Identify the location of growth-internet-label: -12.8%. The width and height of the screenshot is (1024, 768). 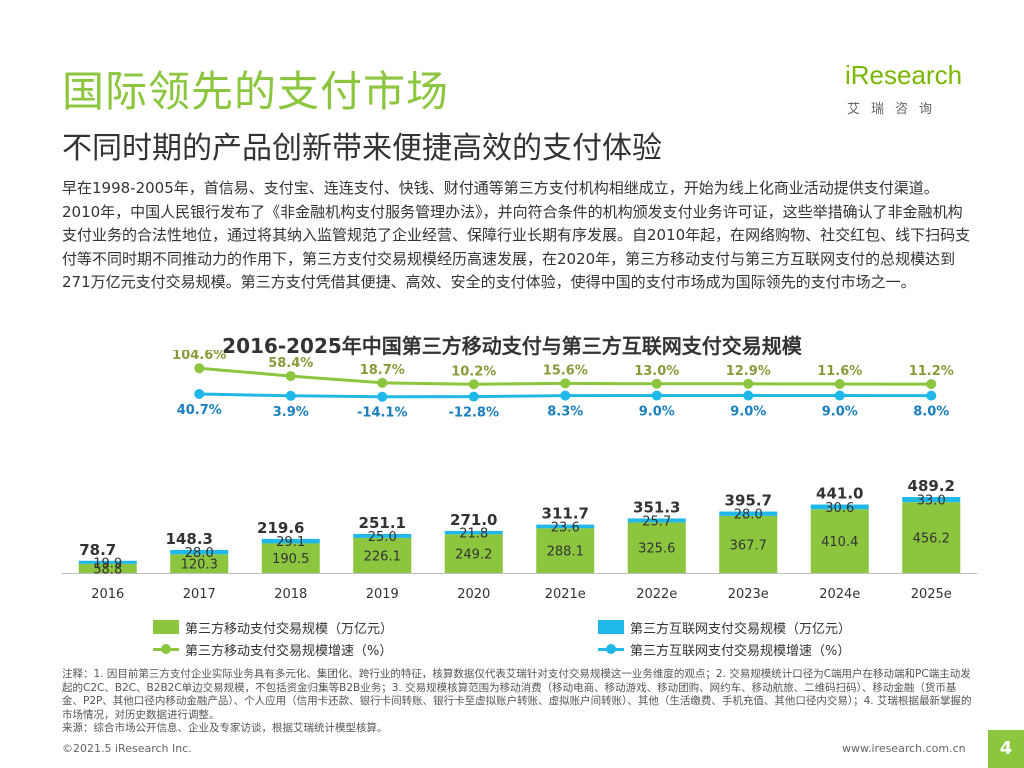
(474, 413).